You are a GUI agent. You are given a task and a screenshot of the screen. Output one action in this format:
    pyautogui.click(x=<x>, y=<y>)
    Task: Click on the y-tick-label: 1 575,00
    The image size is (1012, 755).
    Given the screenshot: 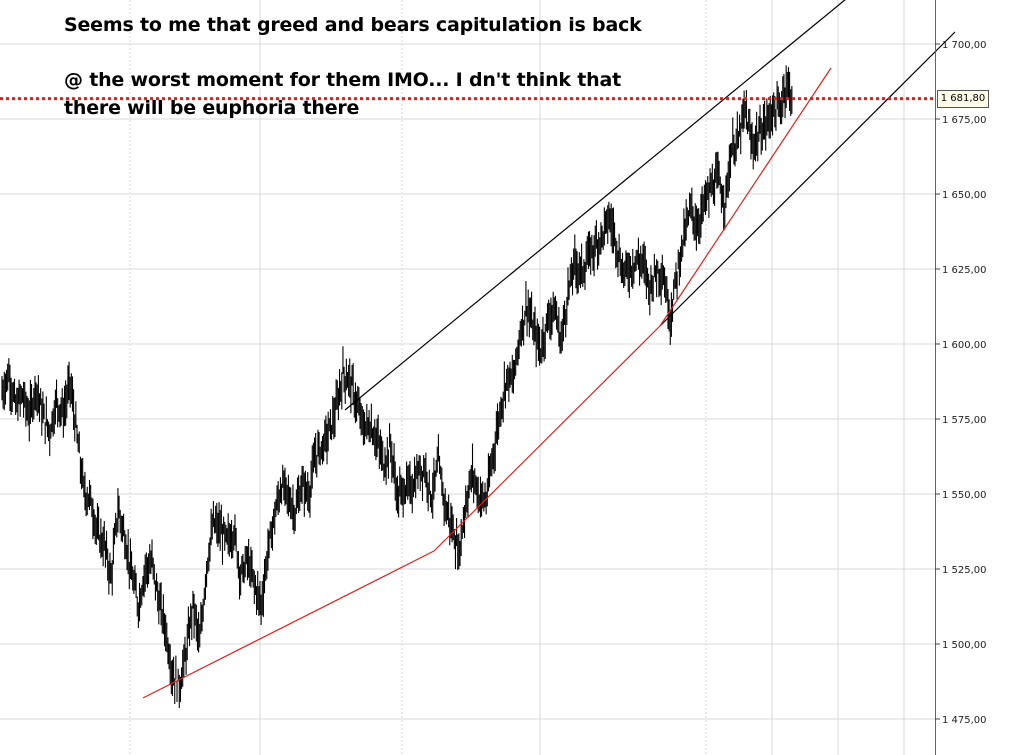 What is the action you would take?
    pyautogui.click(x=964, y=420)
    